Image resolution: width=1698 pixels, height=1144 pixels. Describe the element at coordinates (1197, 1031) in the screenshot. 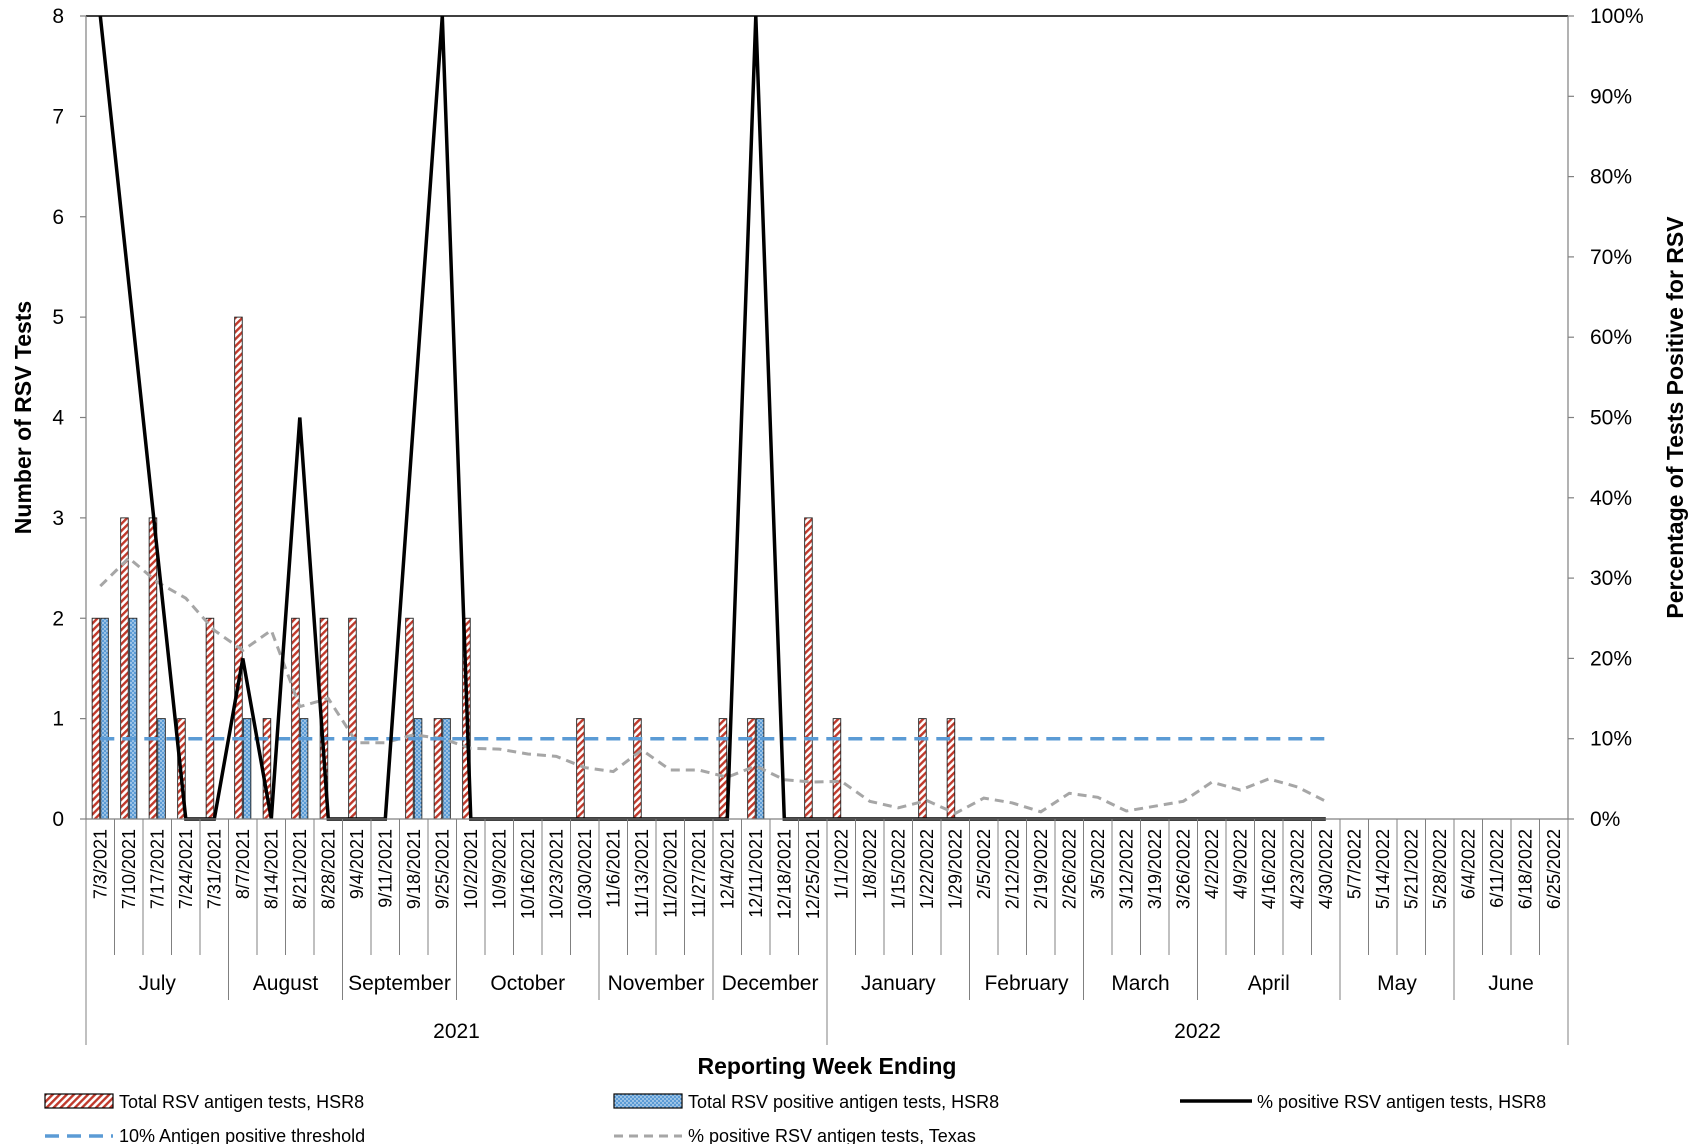

I see `year-label: 2022` at that location.